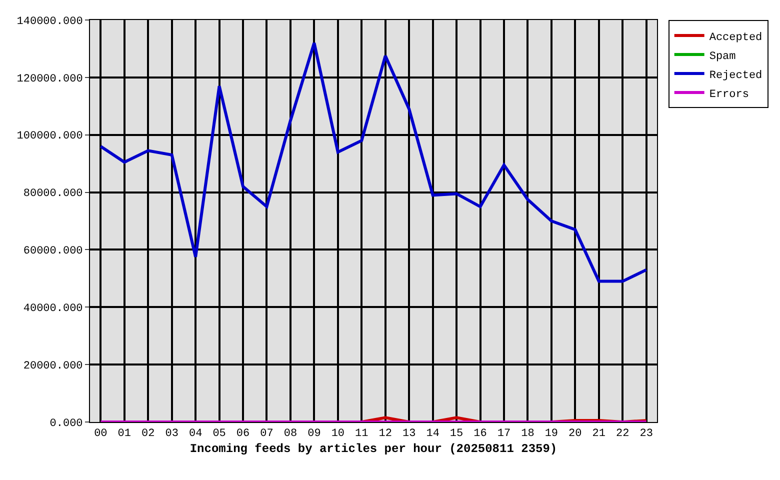 This screenshot has width=780, height=480. I want to click on x-tick-label: 22, so click(623, 434).